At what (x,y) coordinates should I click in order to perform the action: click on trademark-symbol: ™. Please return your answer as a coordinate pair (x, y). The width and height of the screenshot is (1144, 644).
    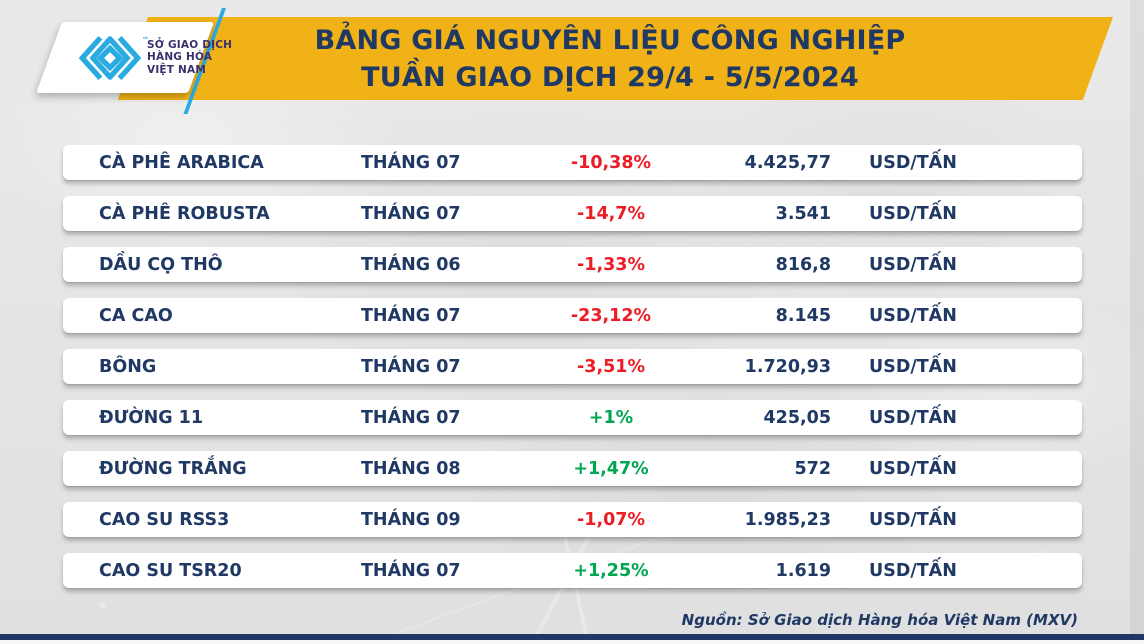
    Looking at the image, I should click on (145, 39).